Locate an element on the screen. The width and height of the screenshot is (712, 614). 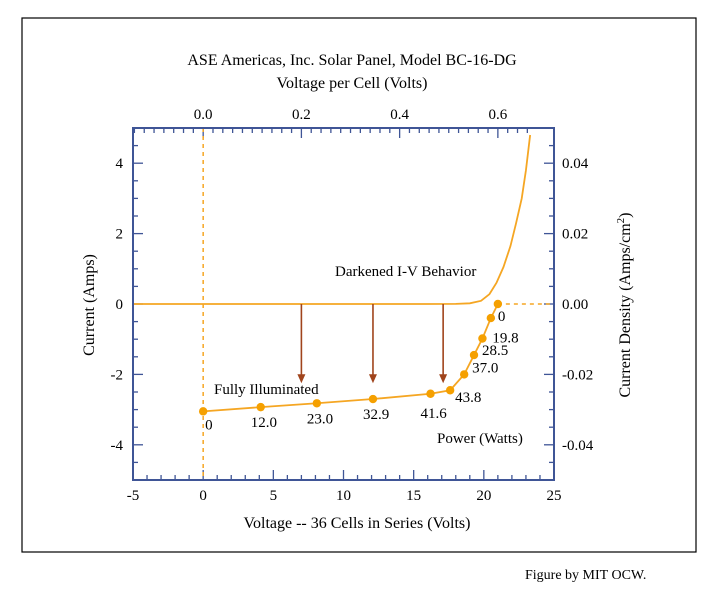
power-value-label: 41.6 is located at coordinates (434, 414).